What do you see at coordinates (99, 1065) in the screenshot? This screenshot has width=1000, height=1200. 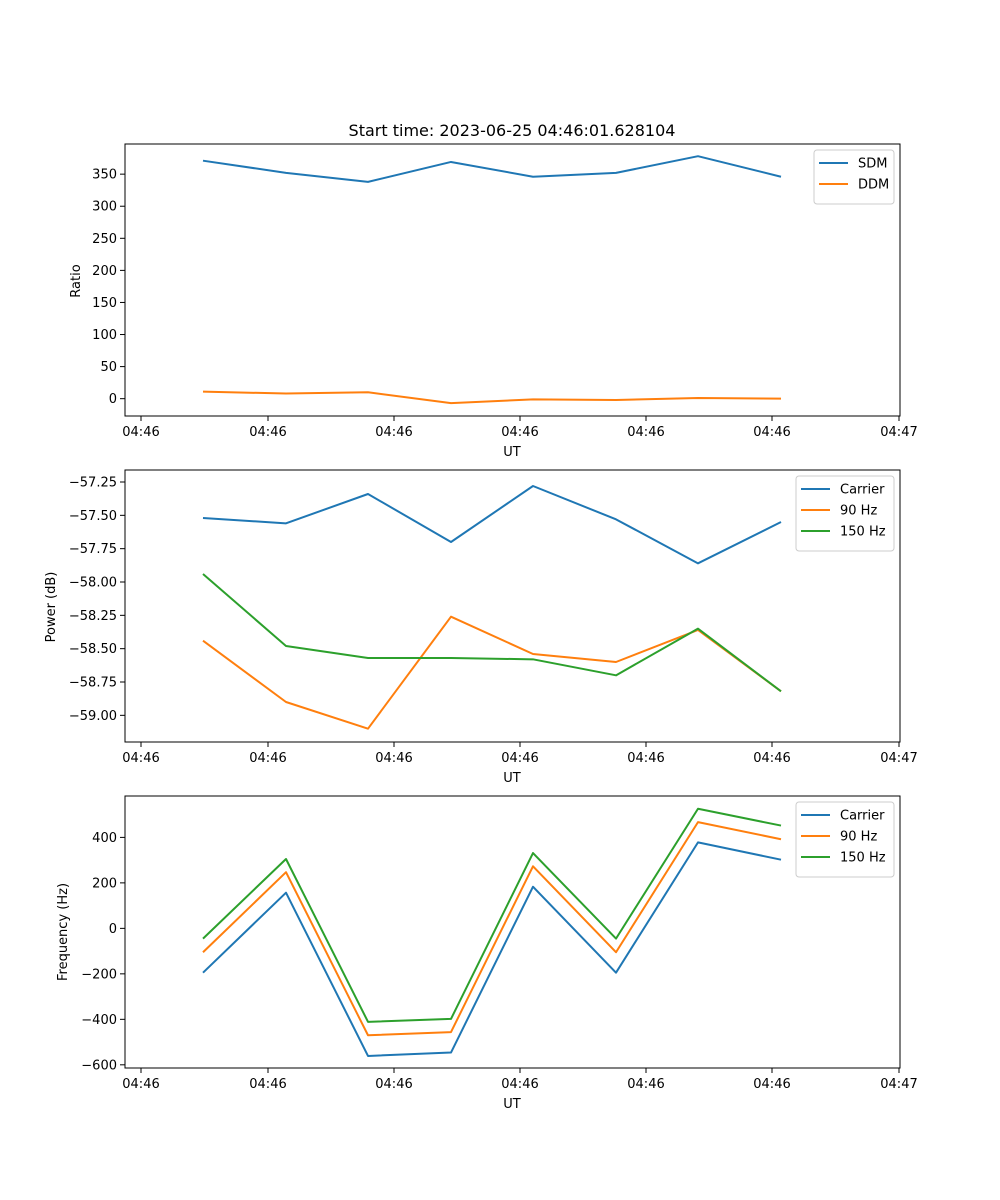 I see `y-tick-label: −600` at bounding box center [99, 1065].